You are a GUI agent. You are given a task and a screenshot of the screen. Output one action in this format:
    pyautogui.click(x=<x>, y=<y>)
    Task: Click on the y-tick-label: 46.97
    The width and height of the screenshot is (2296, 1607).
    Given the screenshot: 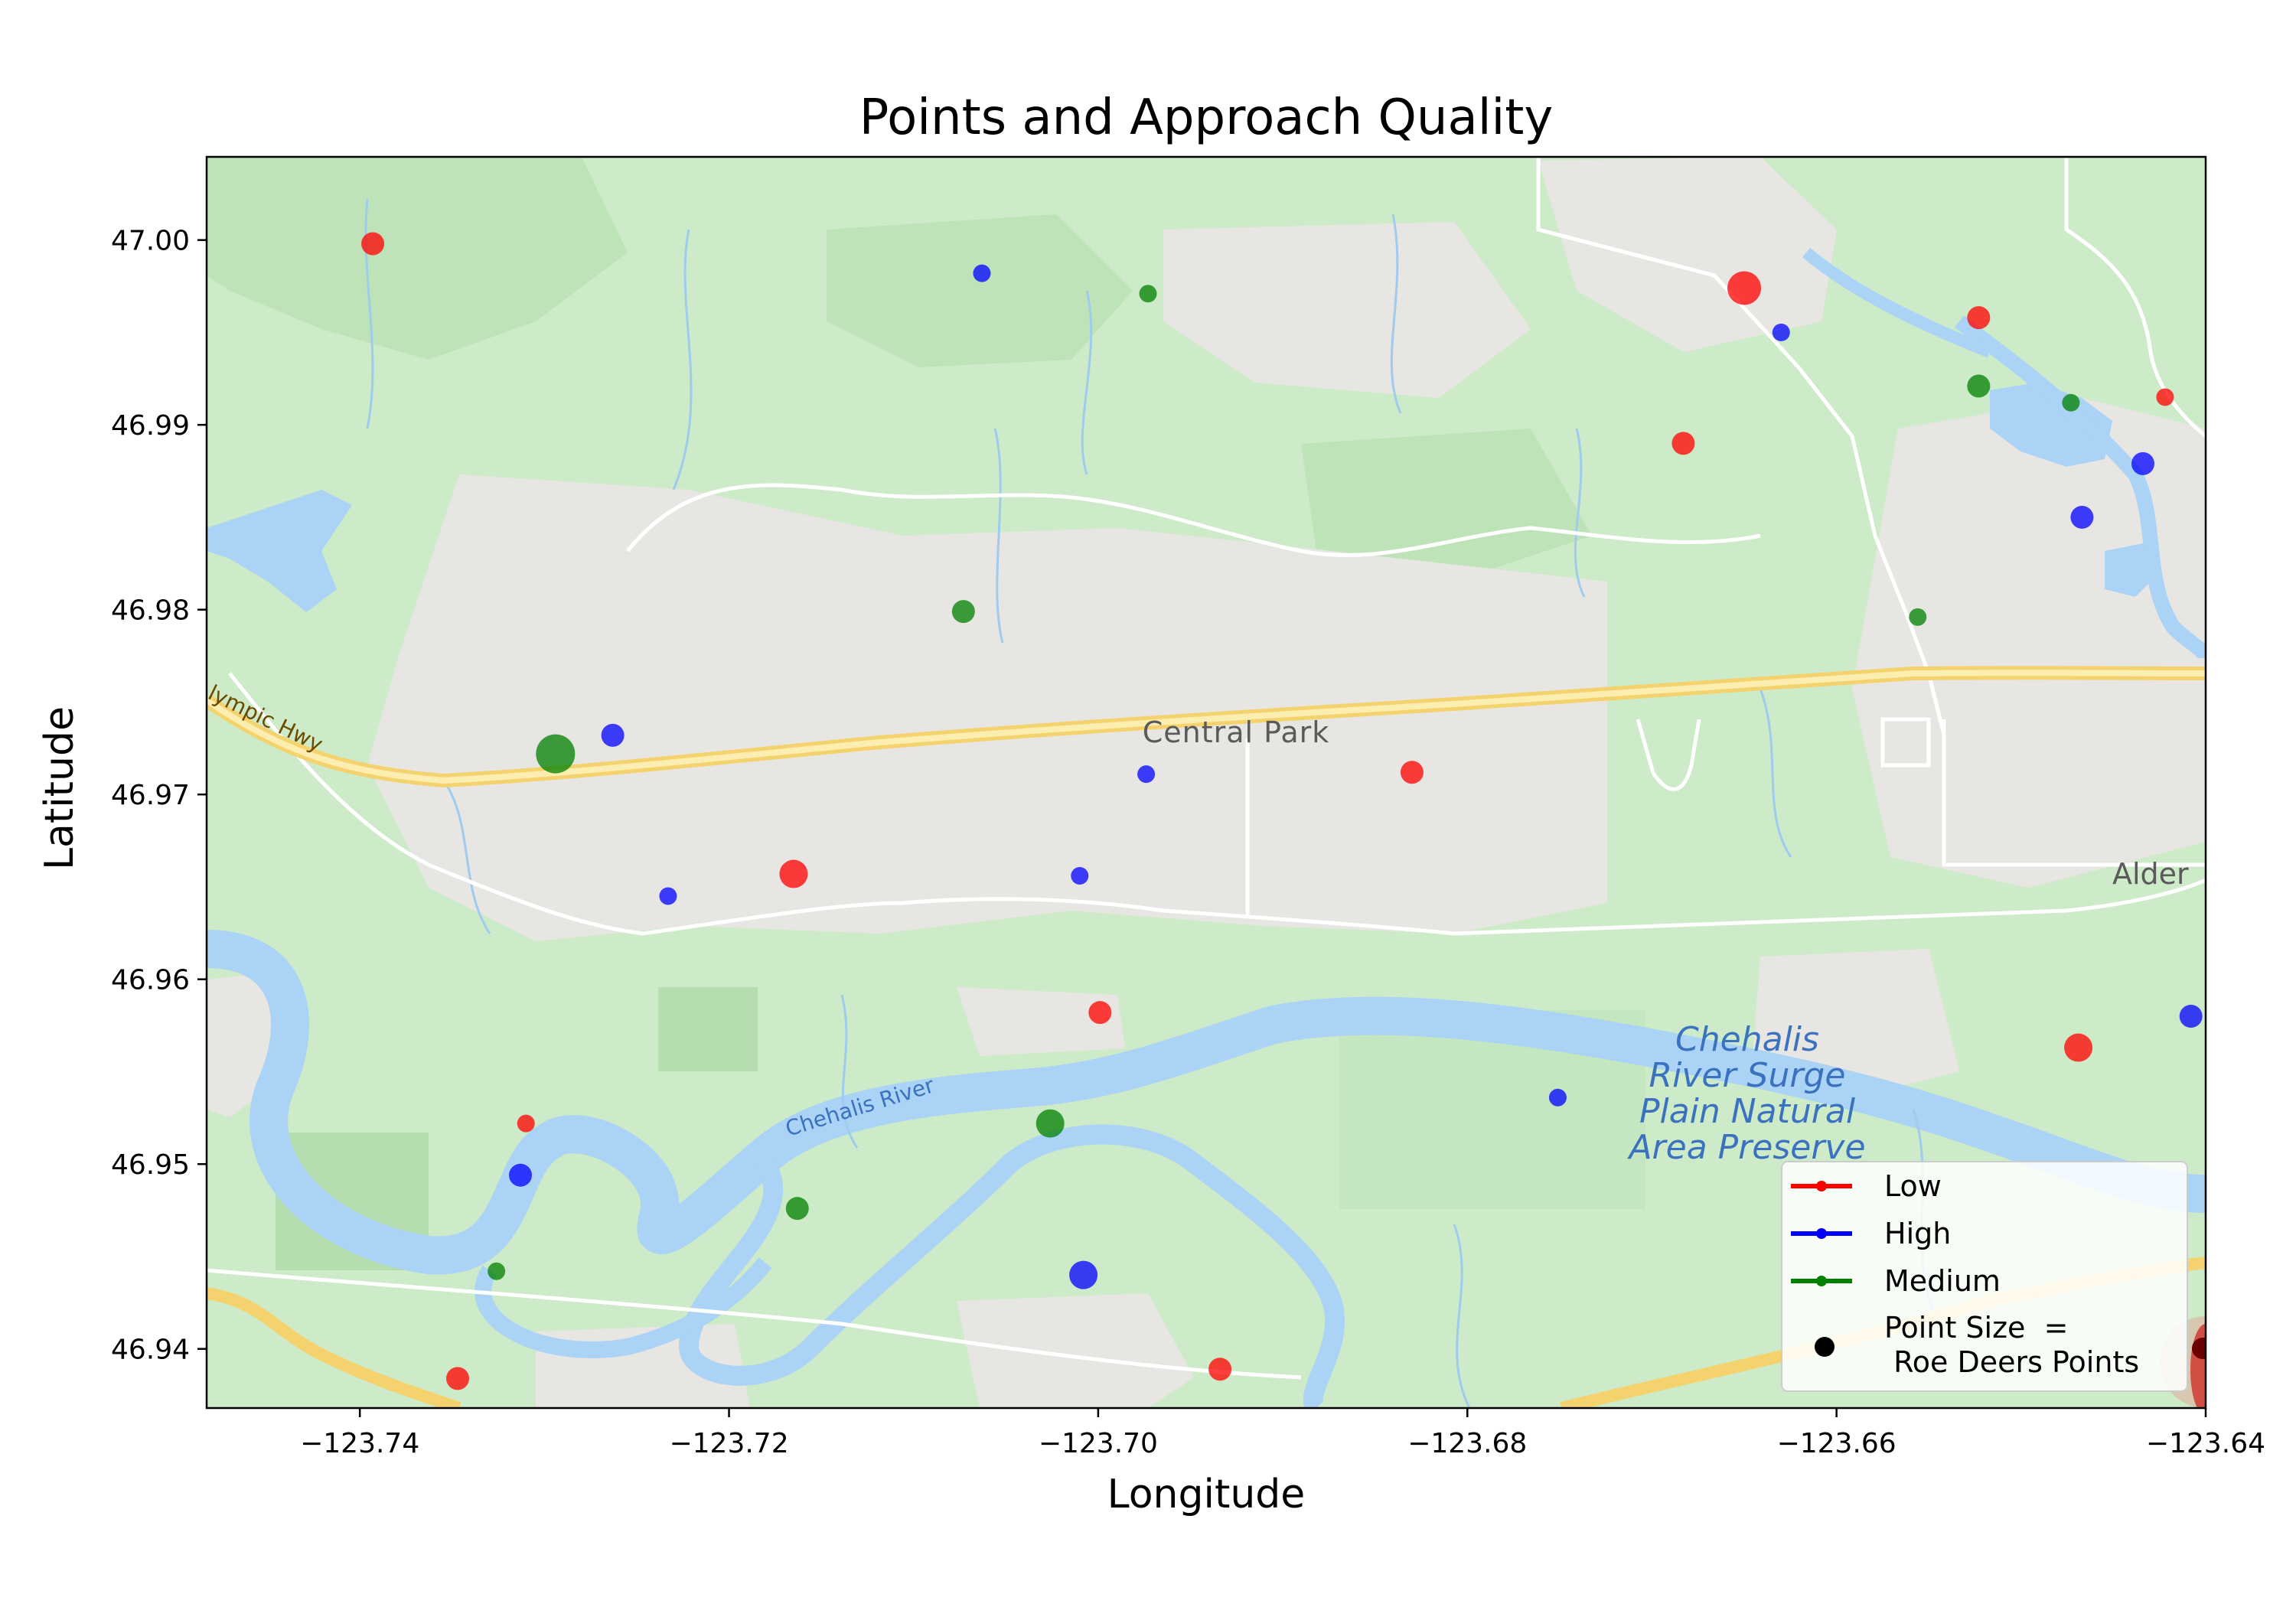 What is the action you would take?
    pyautogui.click(x=150, y=796)
    